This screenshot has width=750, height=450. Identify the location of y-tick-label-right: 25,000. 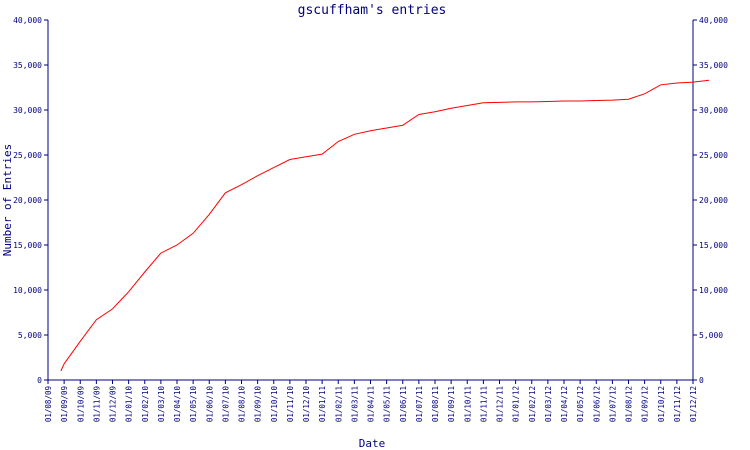
(713, 155).